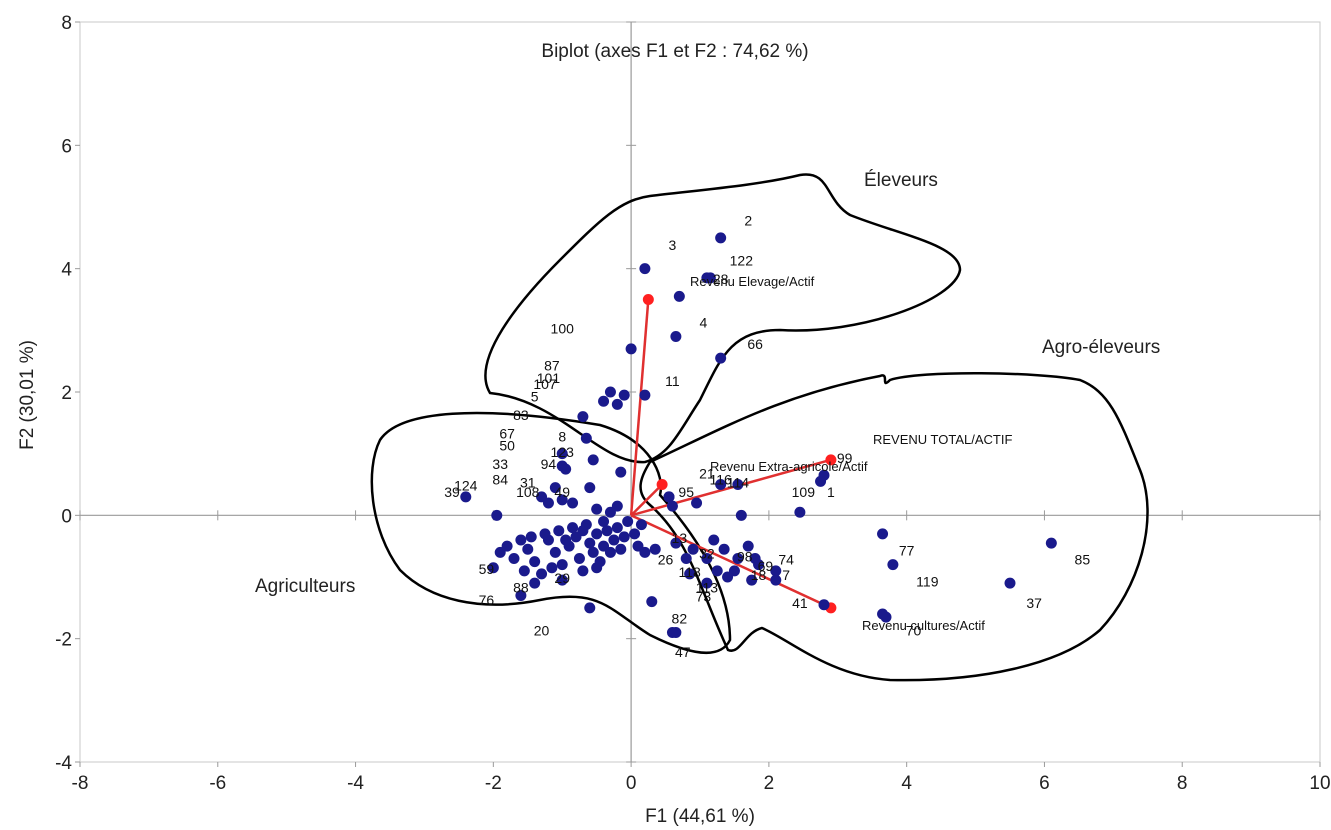  I want to click on x-tick-label: 2, so click(769, 783).